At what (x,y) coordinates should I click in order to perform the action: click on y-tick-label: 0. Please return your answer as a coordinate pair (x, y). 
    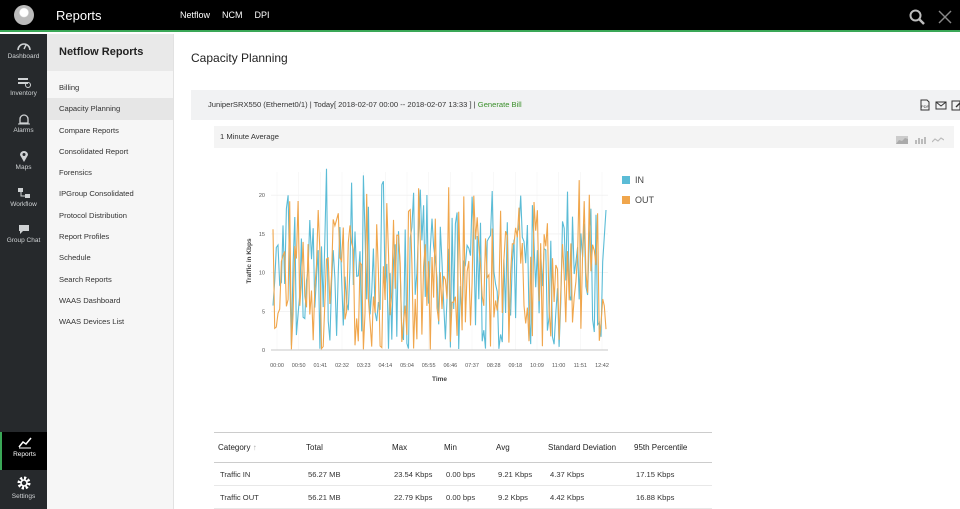
    Looking at the image, I should click on (263, 351).